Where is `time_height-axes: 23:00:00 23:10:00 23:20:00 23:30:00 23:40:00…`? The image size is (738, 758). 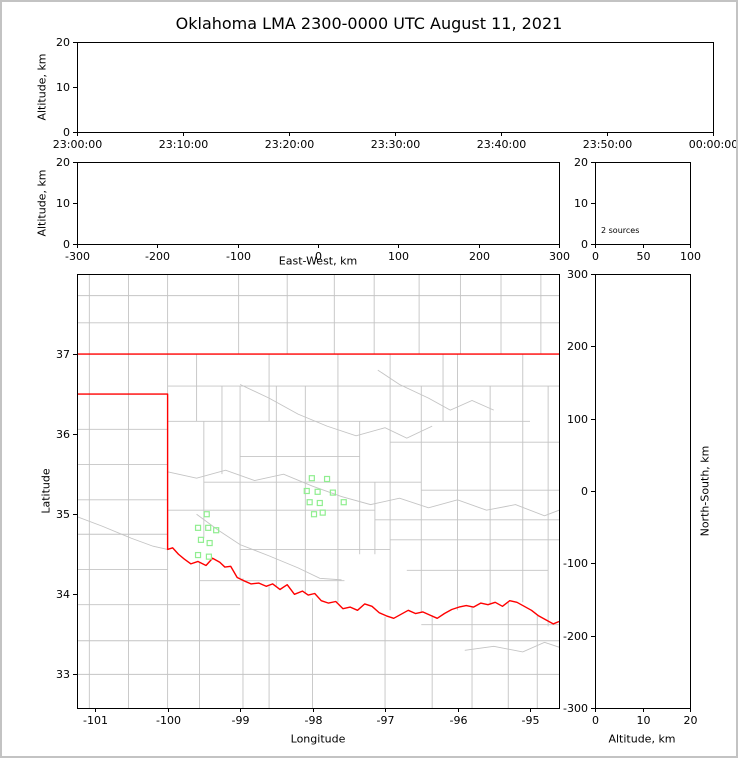
time_height-axes: 23:00:00 23:10:00 23:20:00 23:30:00 23:40:00… is located at coordinates (395, 93).